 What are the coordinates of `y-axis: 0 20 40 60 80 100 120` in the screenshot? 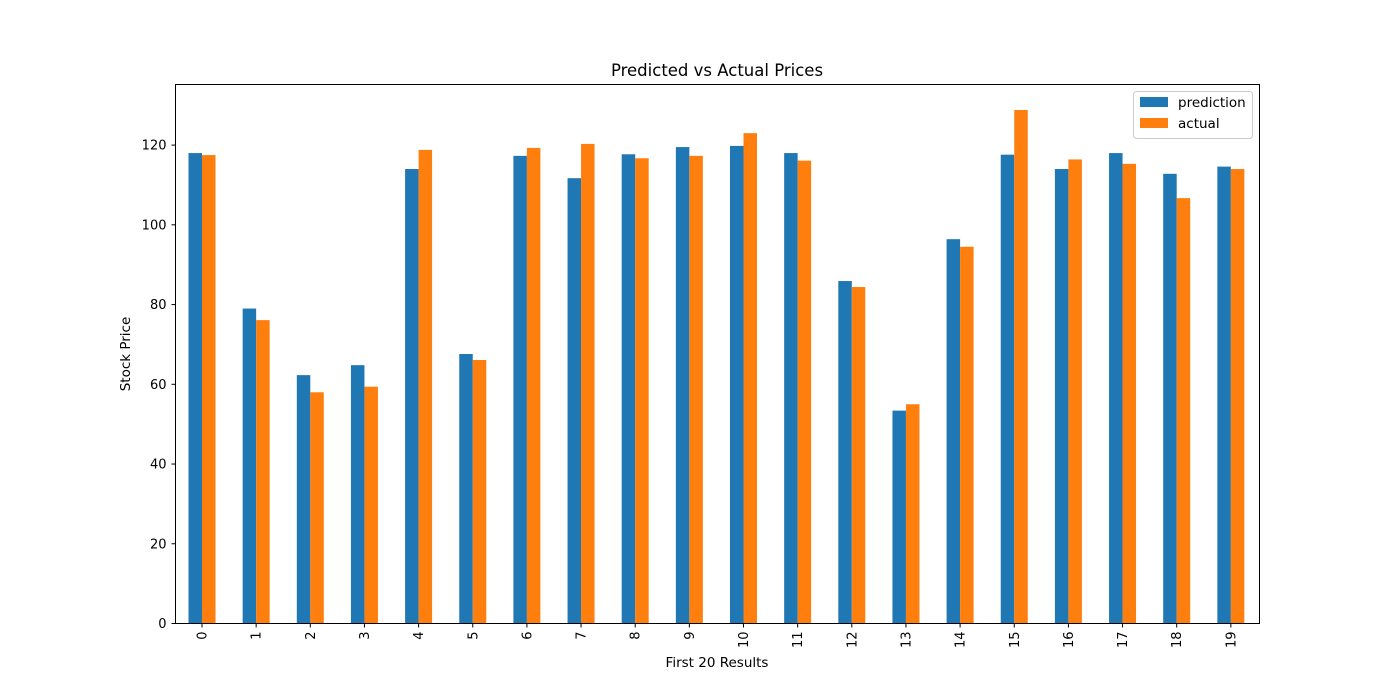 It's located at (159, 385).